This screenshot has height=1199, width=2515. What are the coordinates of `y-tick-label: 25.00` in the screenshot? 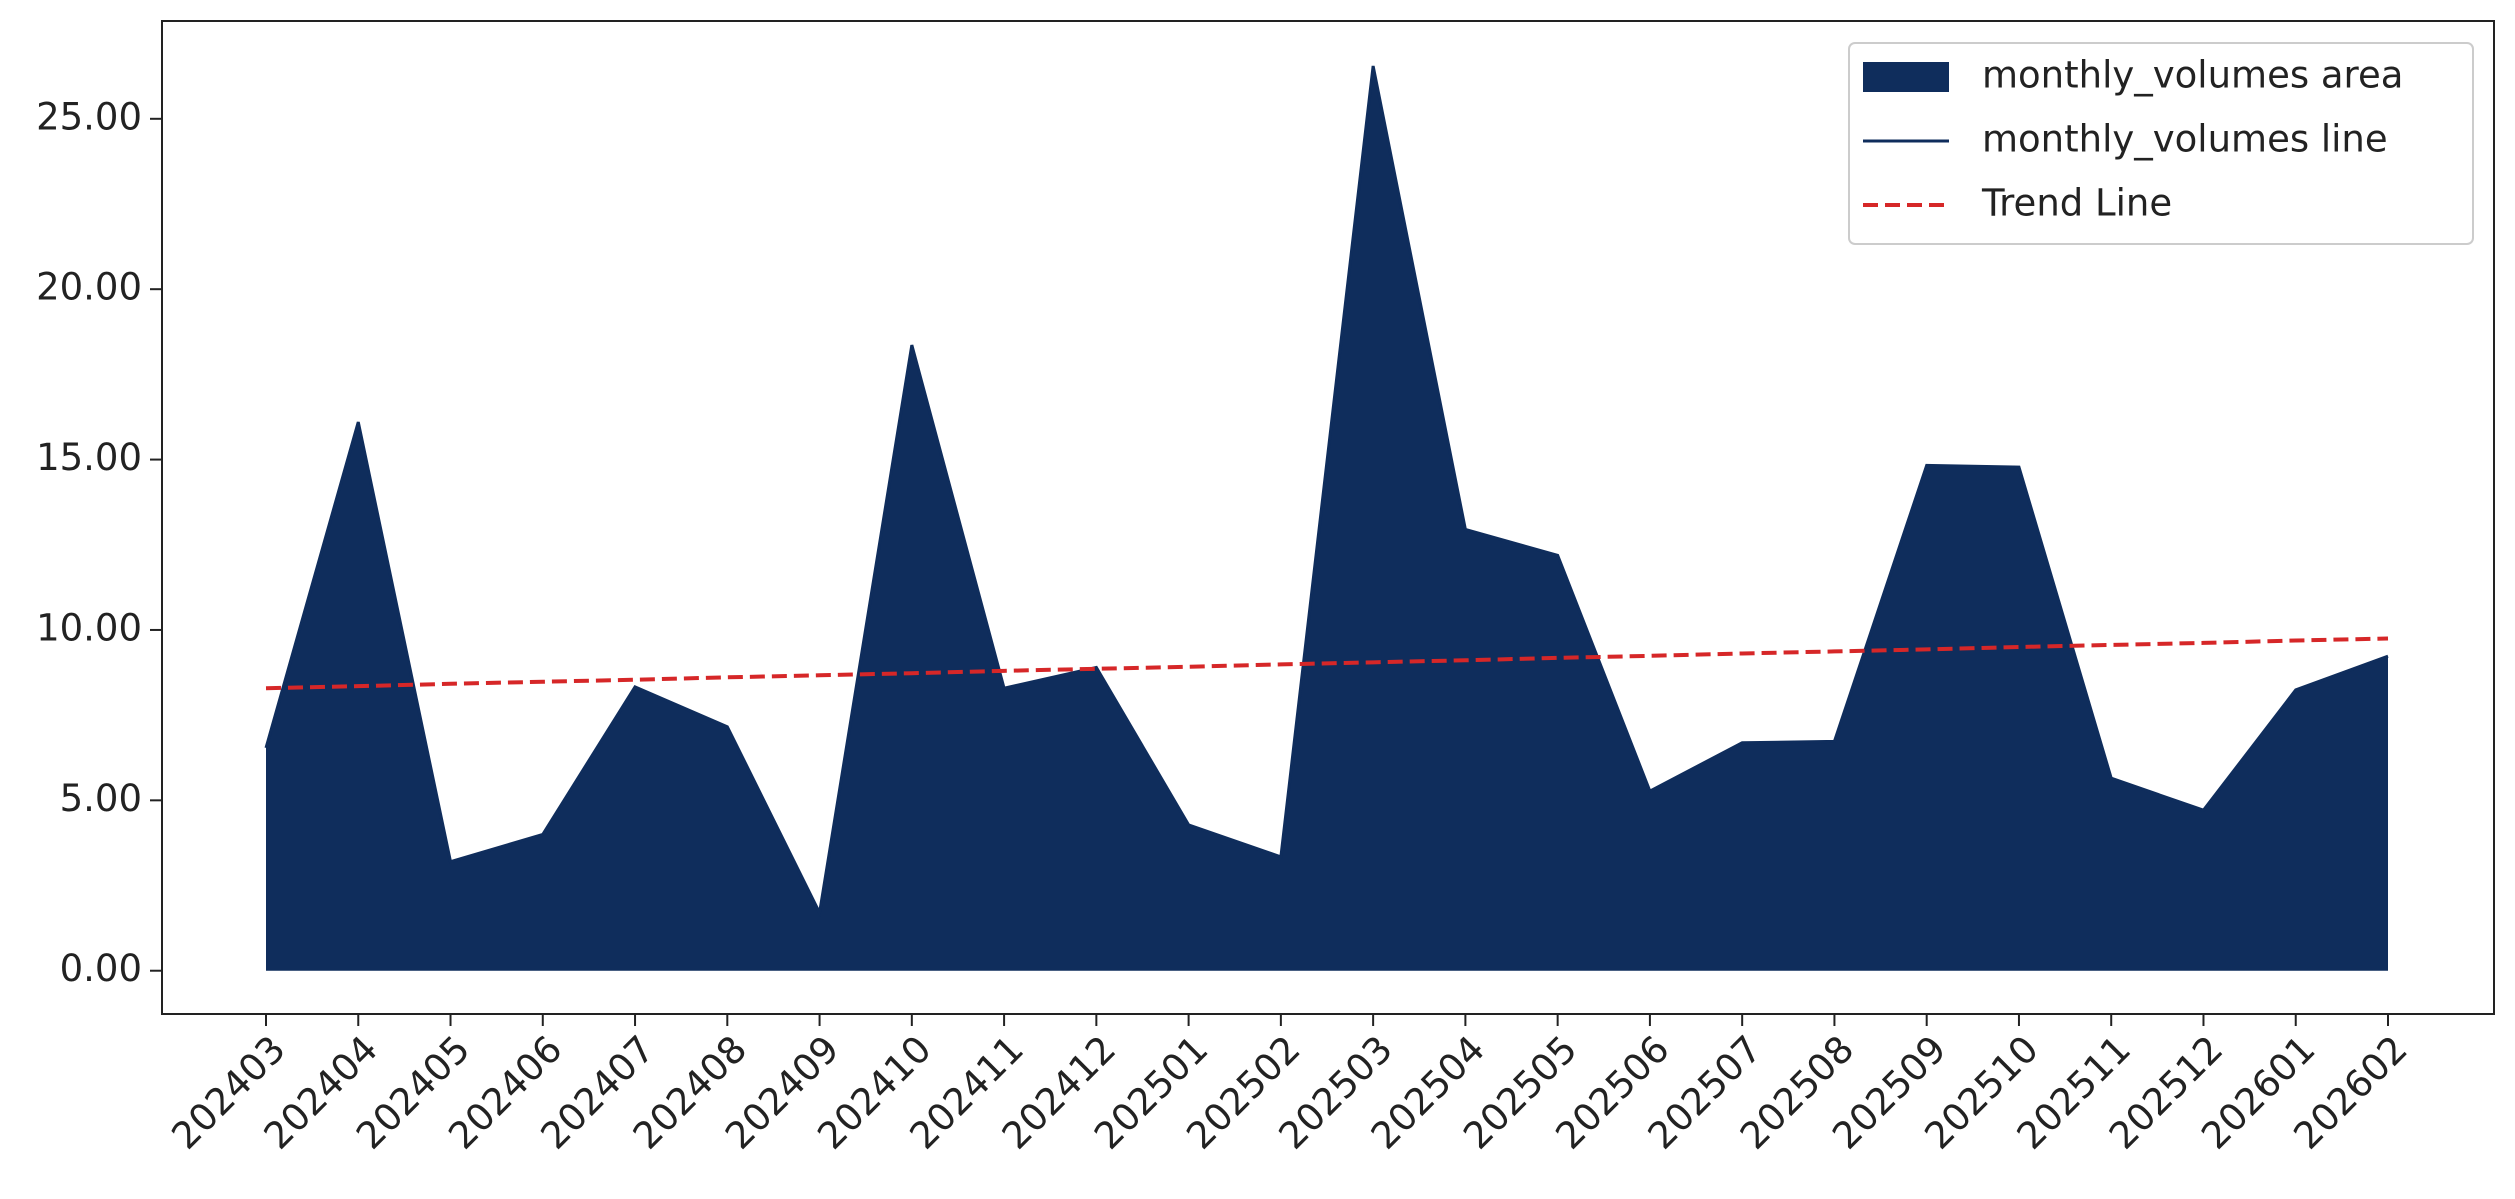 It's located at (89, 116).